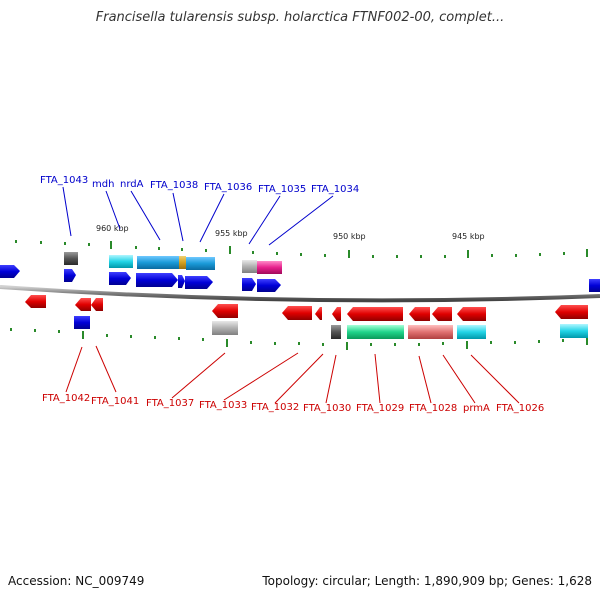 The width and height of the screenshot is (600, 600). I want to click on gene-label-fta-1036: FTA_1036, so click(228, 187).